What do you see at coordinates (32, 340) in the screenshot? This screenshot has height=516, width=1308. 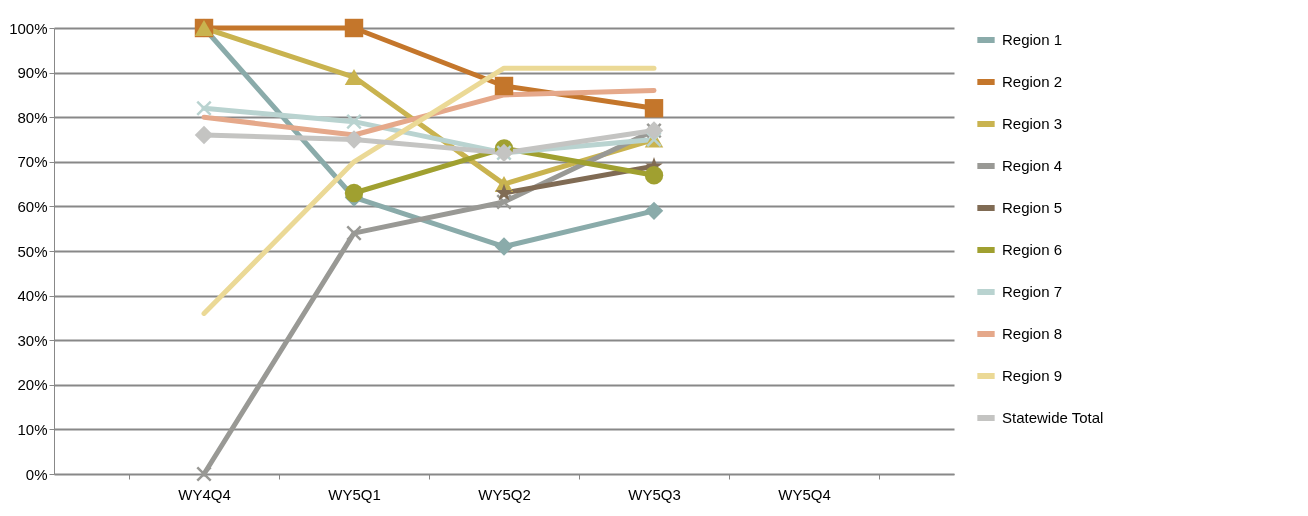 I see `y-tick-label: 30%` at bounding box center [32, 340].